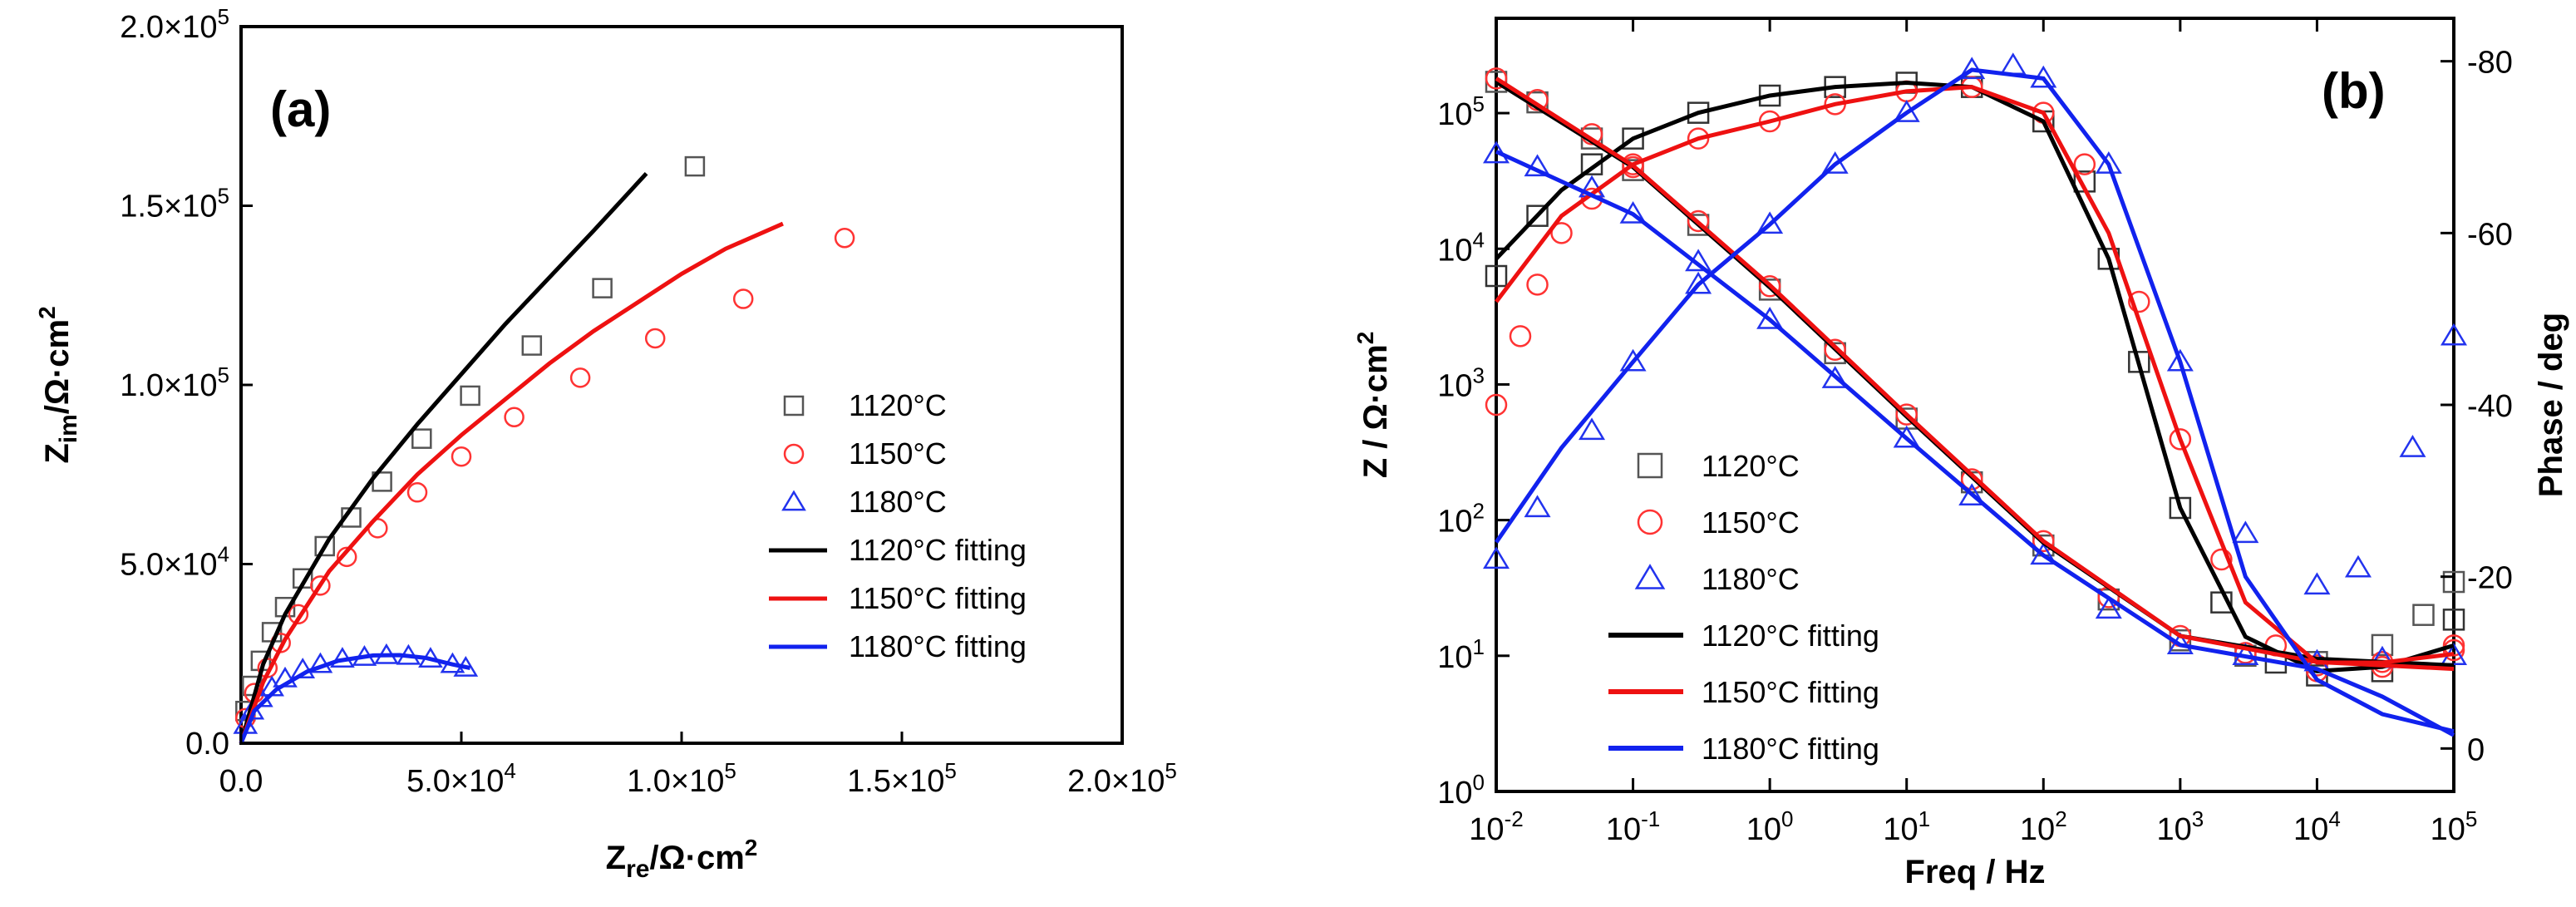  What do you see at coordinates (174, 25) in the screenshot?
I see `y-tick-label-200000: 2.0×10⁵` at bounding box center [174, 25].